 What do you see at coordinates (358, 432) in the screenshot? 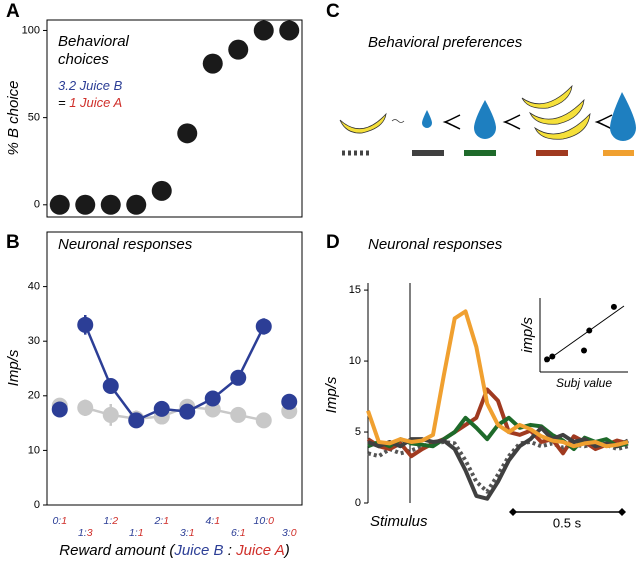
I see `y-tick-label: 5` at bounding box center [358, 432].